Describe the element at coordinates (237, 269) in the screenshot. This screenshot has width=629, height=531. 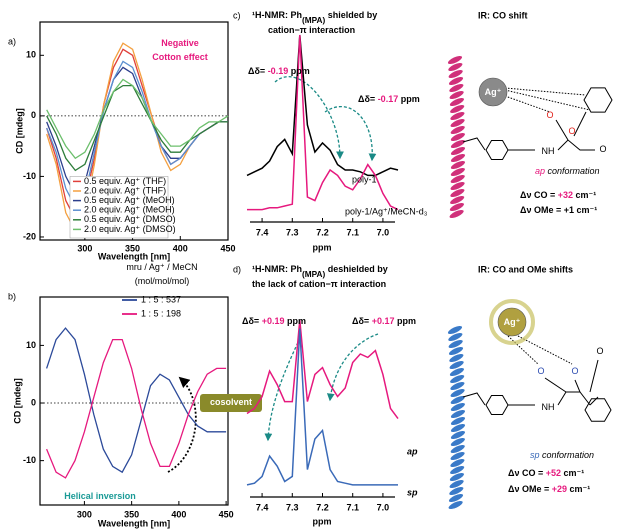
I see `panel-label: d)` at that location.